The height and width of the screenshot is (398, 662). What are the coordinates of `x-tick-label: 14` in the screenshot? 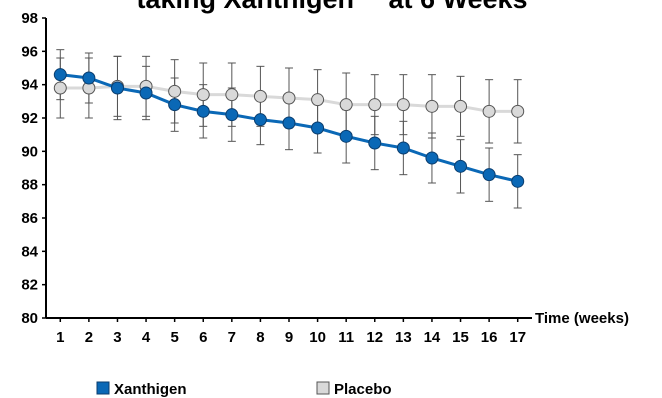 It's located at (432, 337).